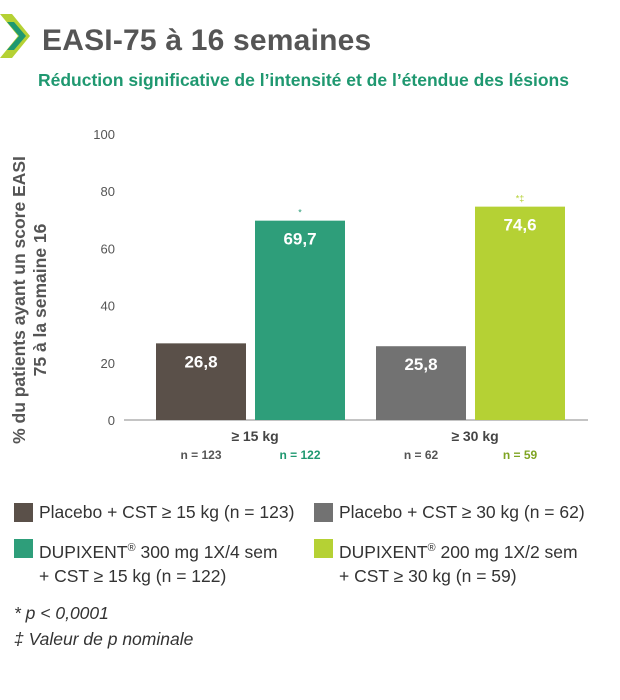 This screenshot has width=620, height=700. What do you see at coordinates (300, 213) in the screenshot?
I see `significance-marker: *` at bounding box center [300, 213].